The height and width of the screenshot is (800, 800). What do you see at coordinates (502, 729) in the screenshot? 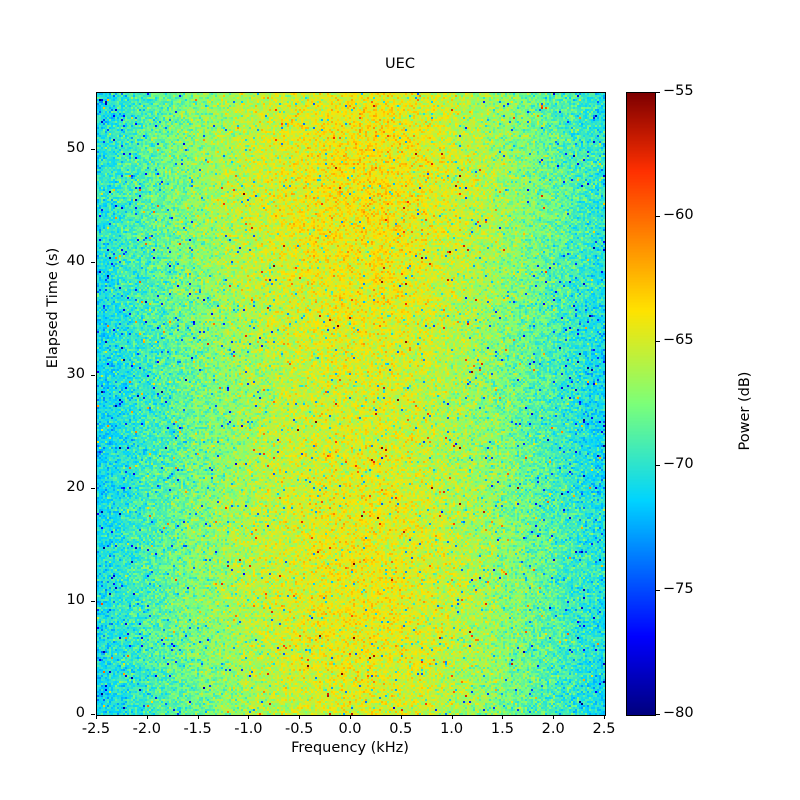
I see `x-axis-tick-label: 1.5` at bounding box center [502, 729].